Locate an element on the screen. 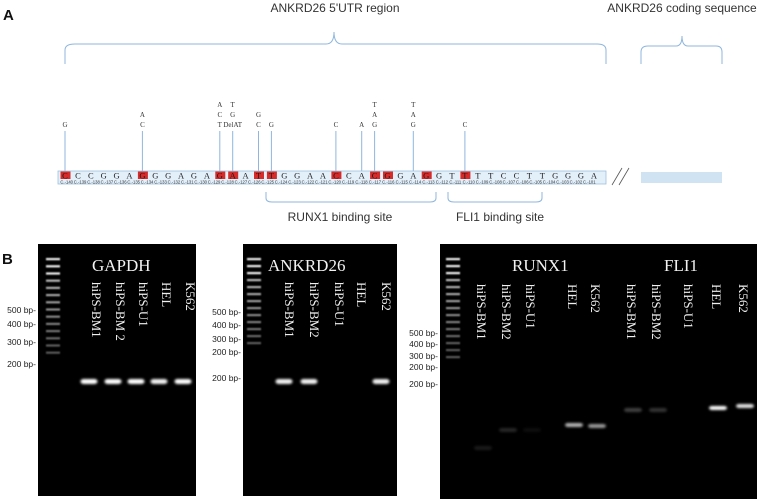  gel-runx1-title: RUNX1 is located at coordinates (540, 265).